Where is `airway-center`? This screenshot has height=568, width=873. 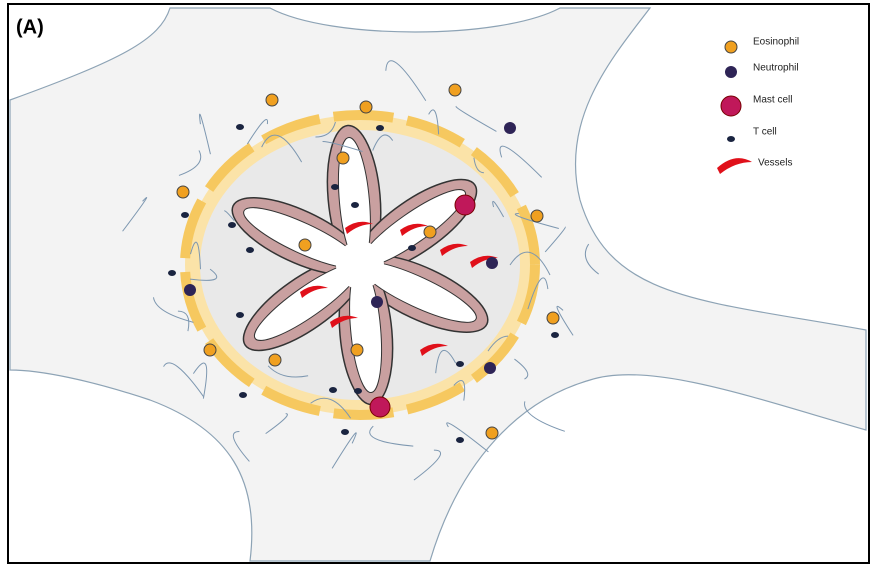
airway-center is located at coordinates (360, 265).